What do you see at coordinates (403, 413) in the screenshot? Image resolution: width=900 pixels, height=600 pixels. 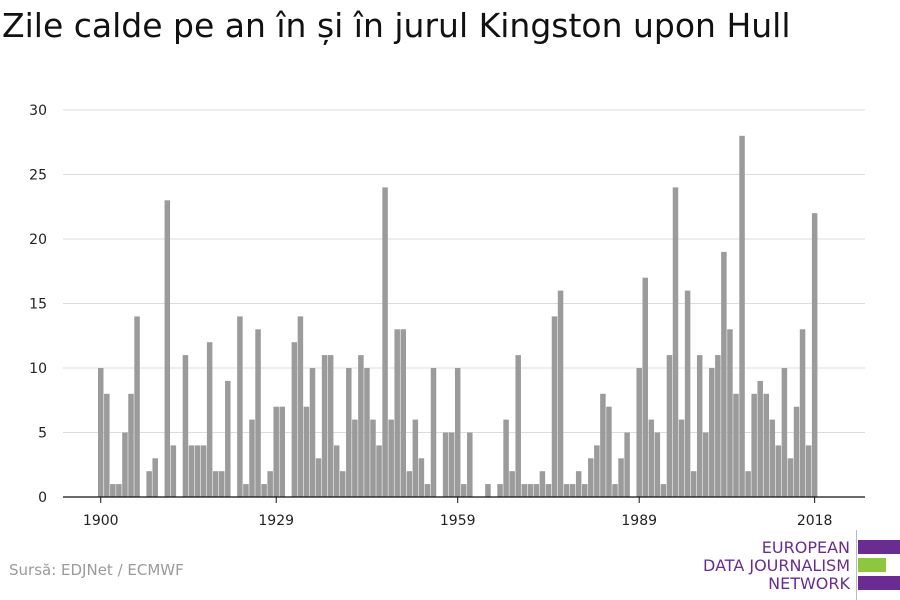 I see `bar-1950` at bounding box center [403, 413].